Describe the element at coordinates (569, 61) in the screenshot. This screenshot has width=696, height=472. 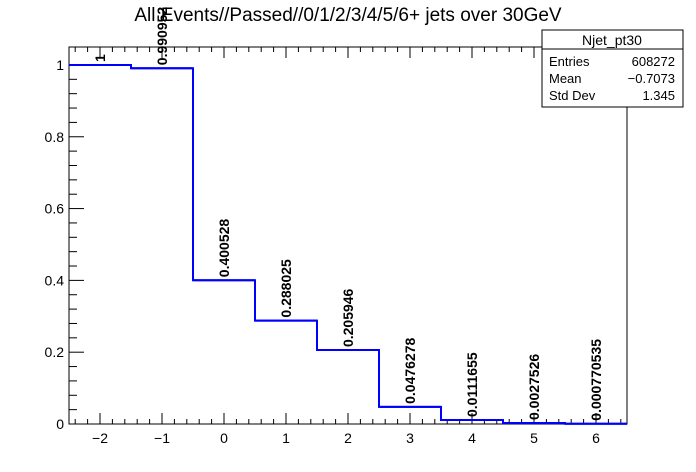
I see `stats-entries-key: Entries` at that location.